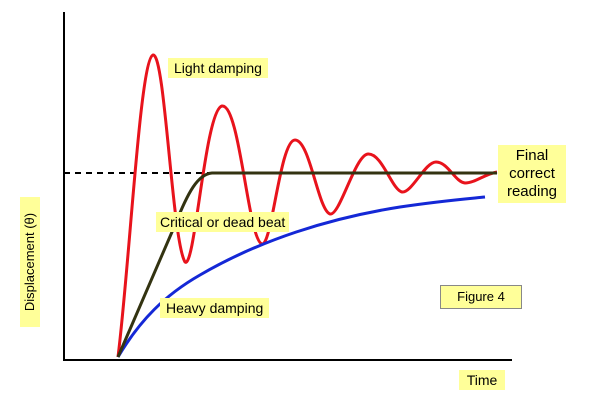 The image size is (592, 405). I want to click on final-reading-label: Final correct reading, so click(532, 174).